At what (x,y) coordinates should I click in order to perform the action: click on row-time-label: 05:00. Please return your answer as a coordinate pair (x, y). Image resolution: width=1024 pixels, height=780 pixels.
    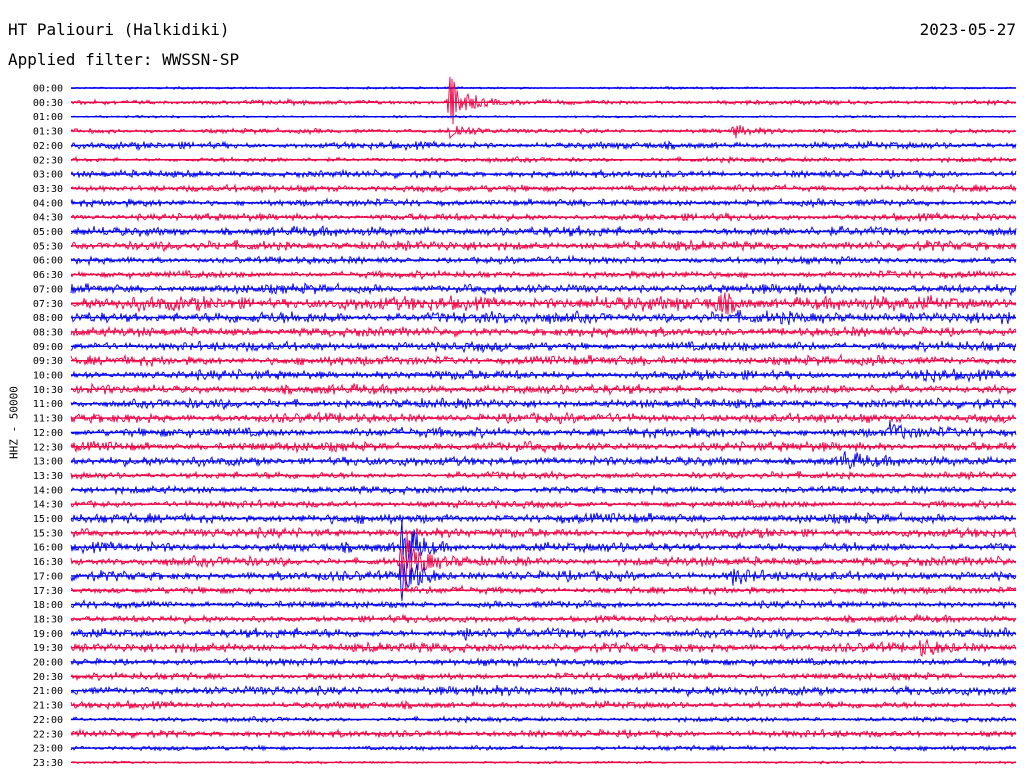
    Looking at the image, I should click on (48, 232).